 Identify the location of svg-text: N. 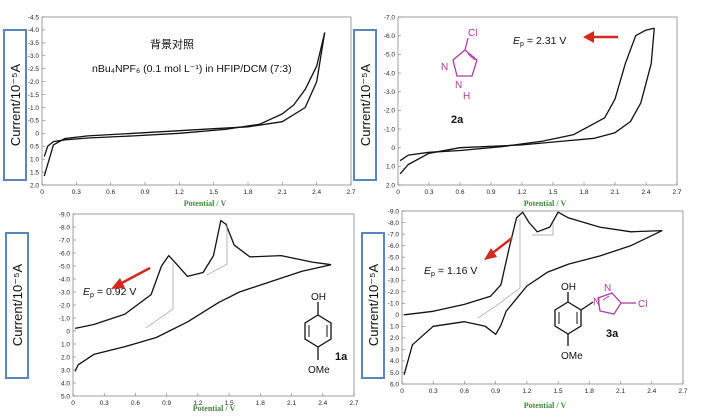
(596, 302).